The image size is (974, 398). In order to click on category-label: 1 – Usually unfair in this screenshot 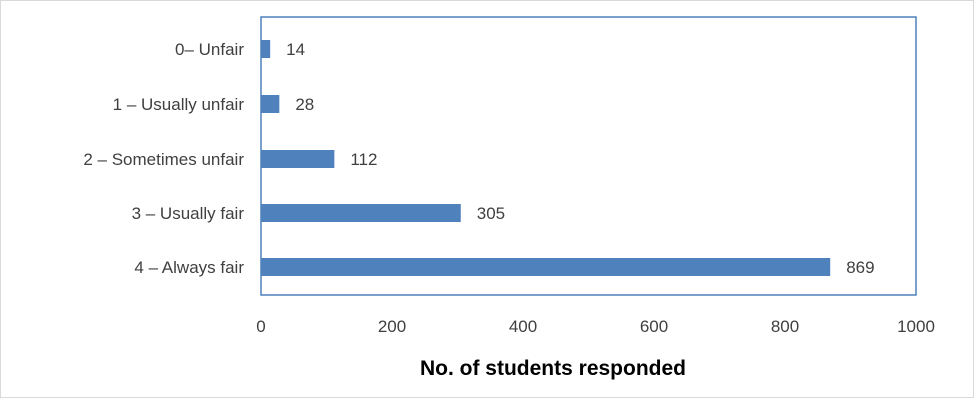, I will do `click(179, 104)`.